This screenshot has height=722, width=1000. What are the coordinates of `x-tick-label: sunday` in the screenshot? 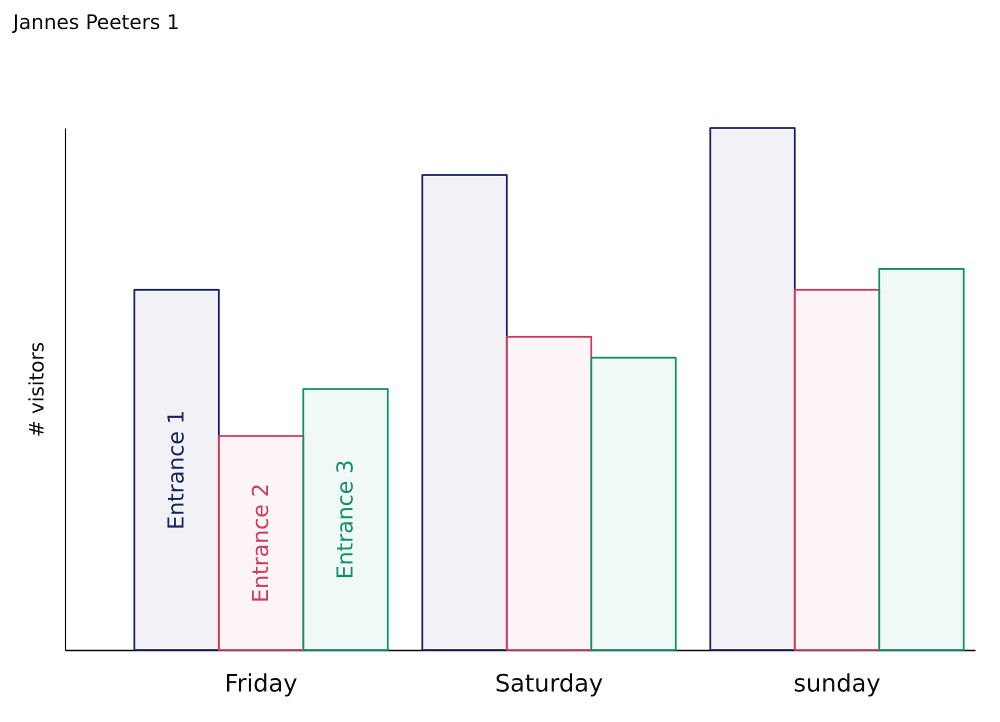 It's located at (837, 684).